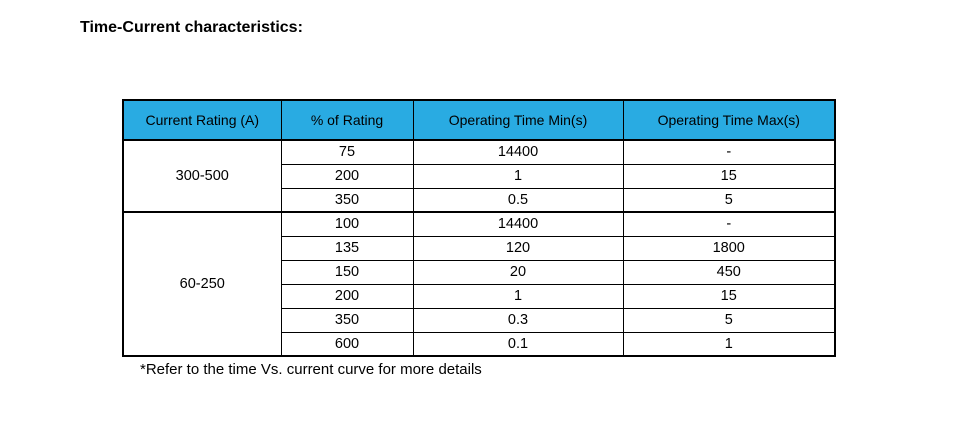  I want to click on cell-time-min: 0.3, so click(518, 320).